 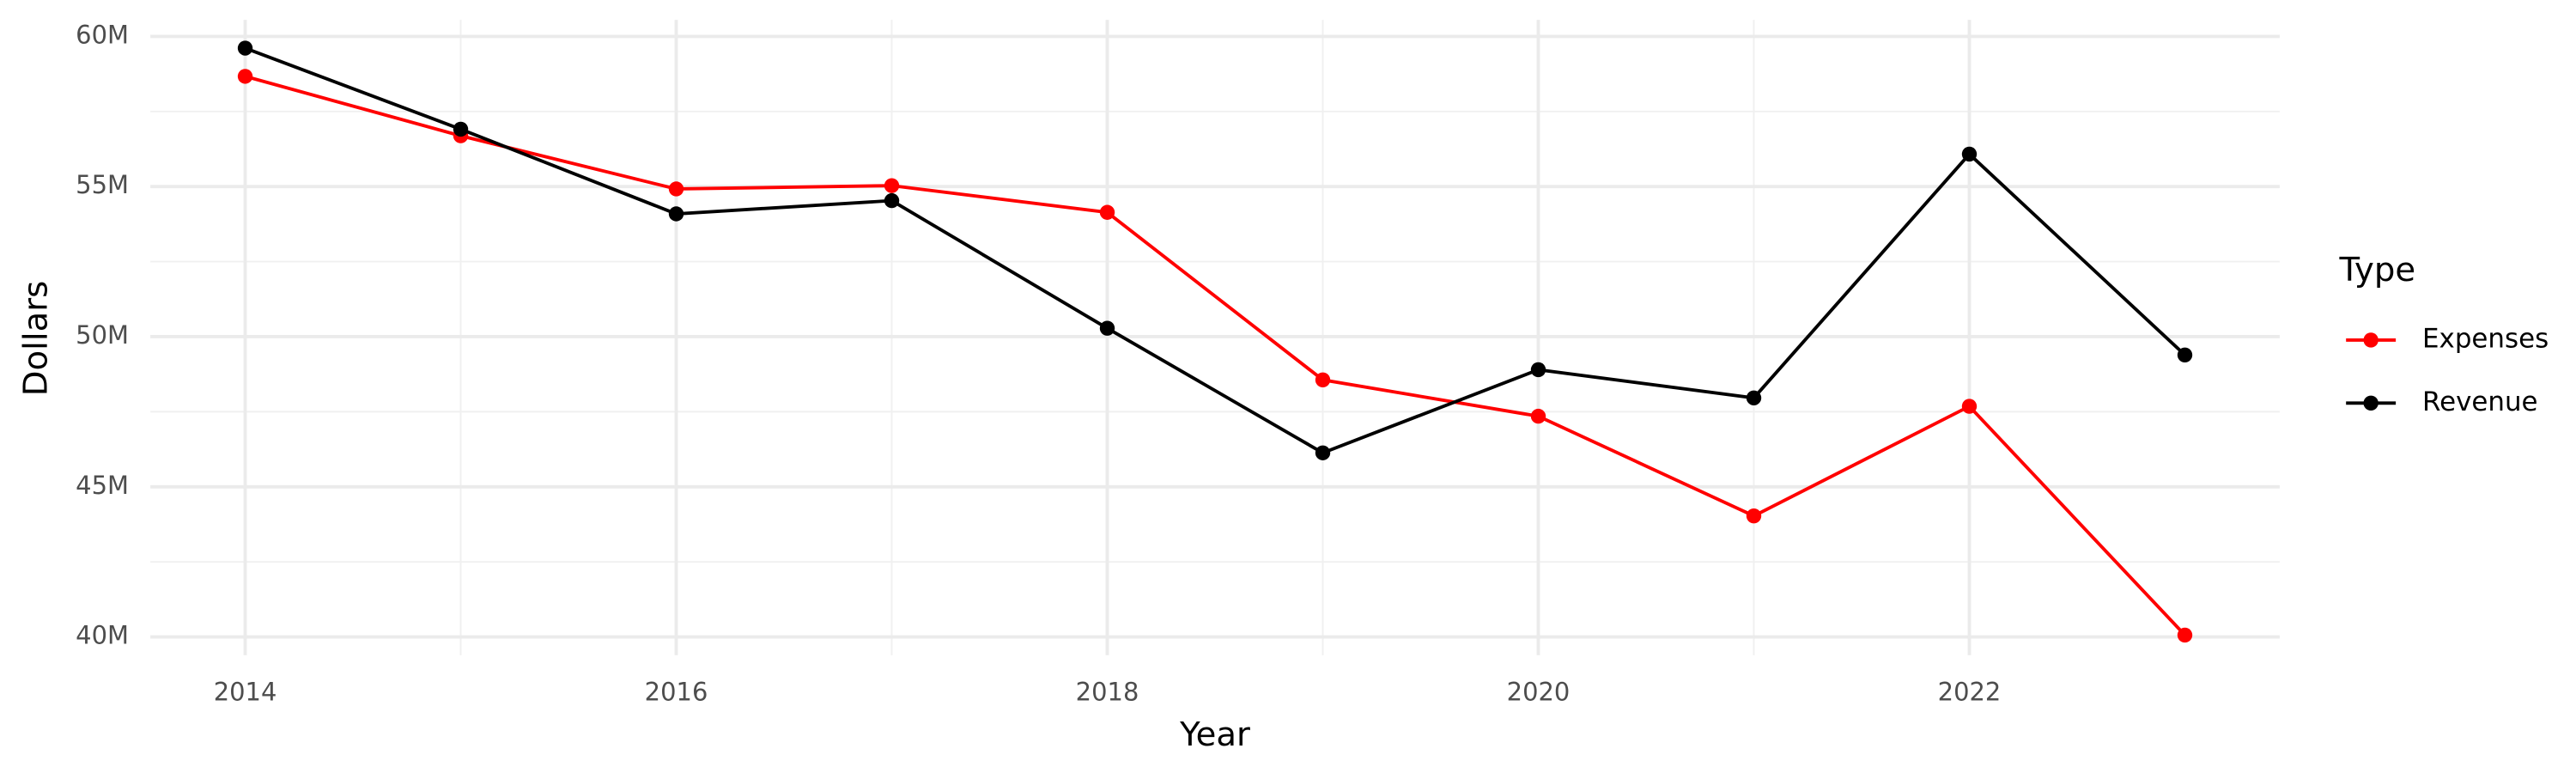 What do you see at coordinates (1970, 691) in the screenshot?
I see `x-tick-label: 2022` at bounding box center [1970, 691].